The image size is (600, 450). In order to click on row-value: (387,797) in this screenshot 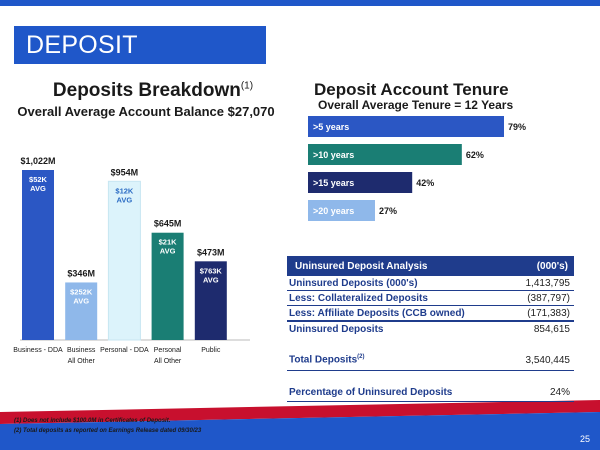, I will do `click(548, 298)`.